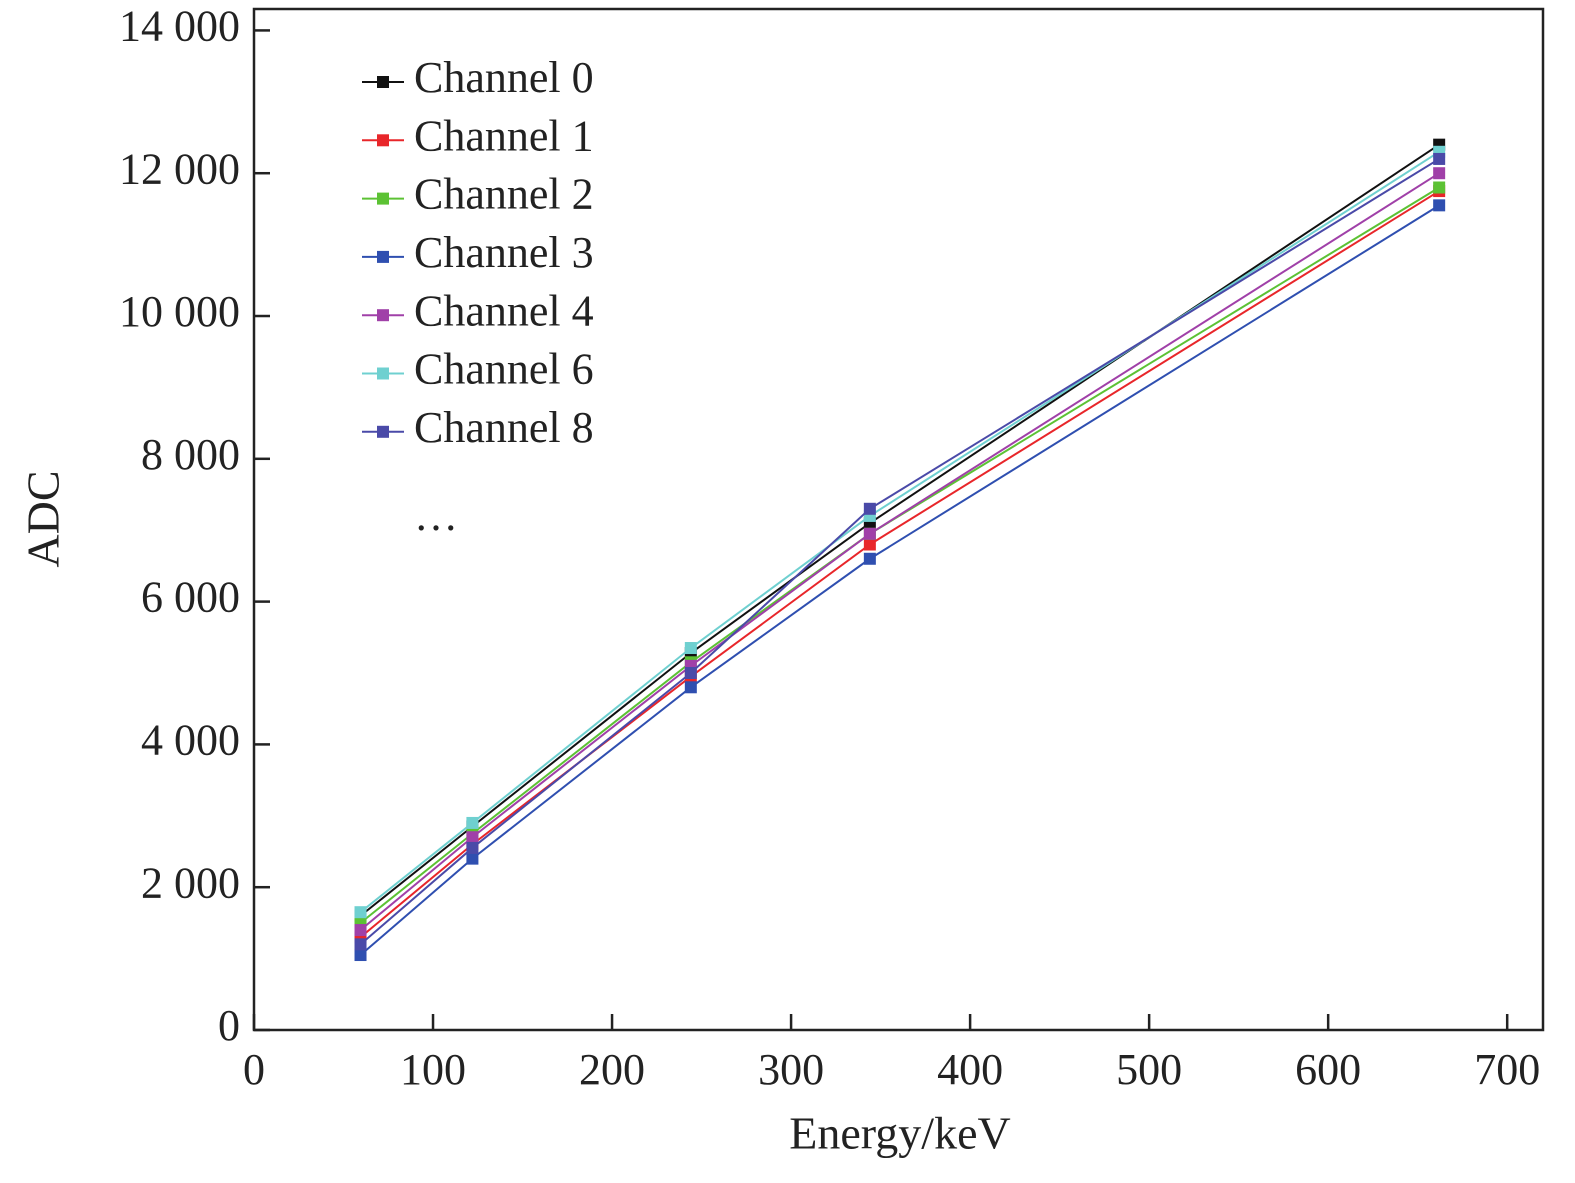  What do you see at coordinates (179, 168) in the screenshot?
I see `y-tick-label: 12 000` at bounding box center [179, 168].